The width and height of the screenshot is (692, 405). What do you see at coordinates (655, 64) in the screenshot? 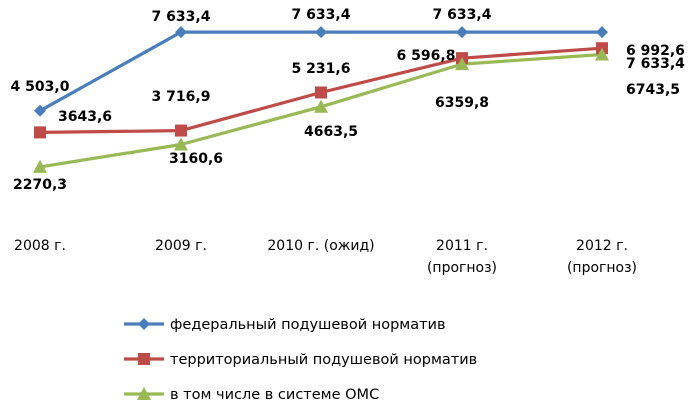
I see `data-label-s1-p5: 7 633,4` at bounding box center [655, 64].